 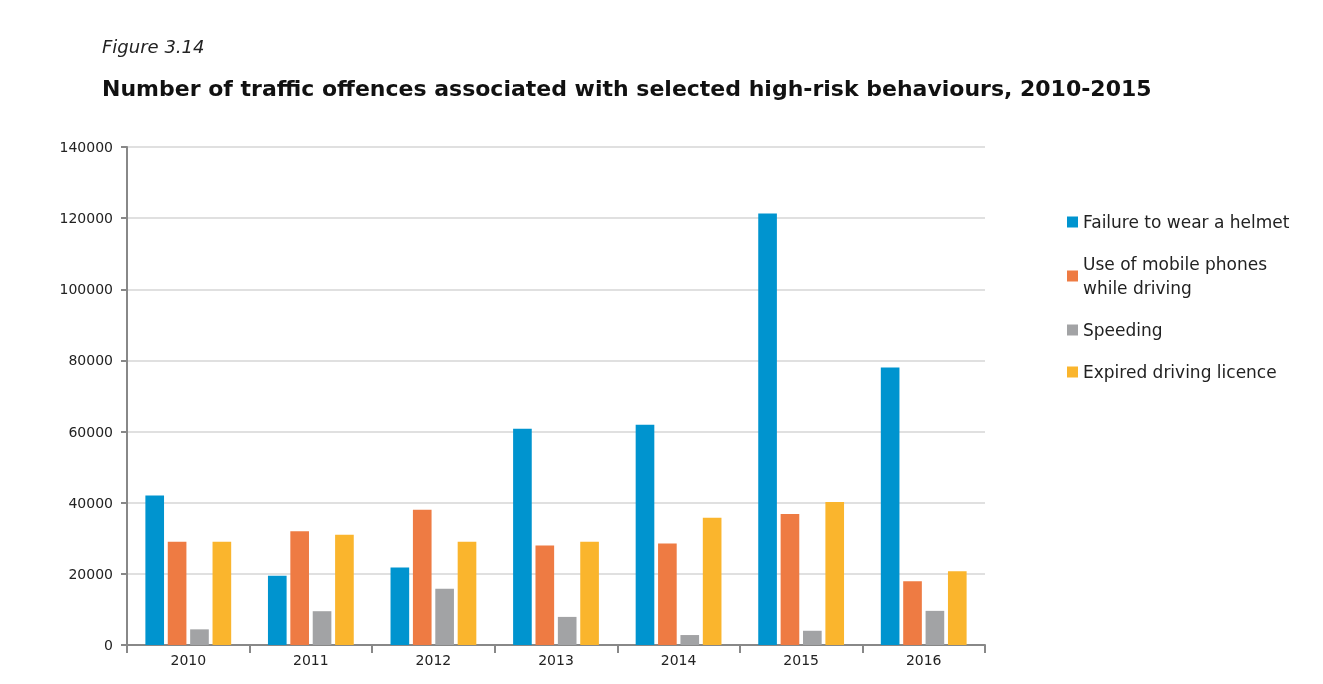 What do you see at coordinates (556, 660) in the screenshot?
I see `x-tick-label: 2013` at bounding box center [556, 660].